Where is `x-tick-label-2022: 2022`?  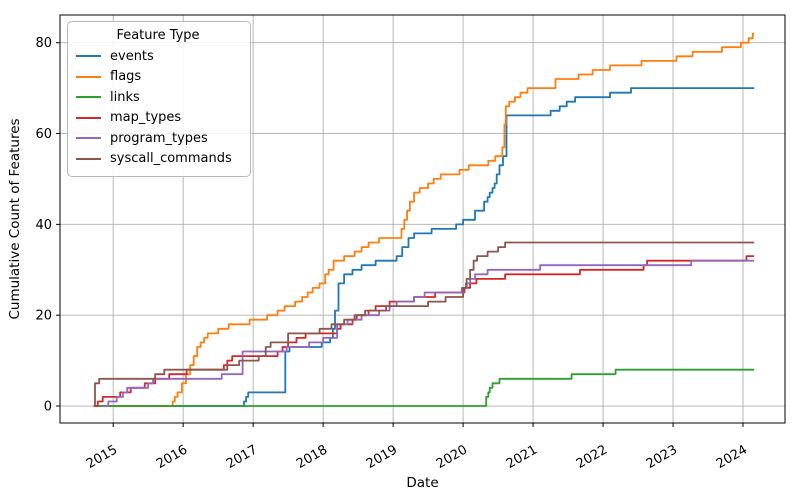
x-tick-label-2022: 2022 is located at coordinates (592, 457).